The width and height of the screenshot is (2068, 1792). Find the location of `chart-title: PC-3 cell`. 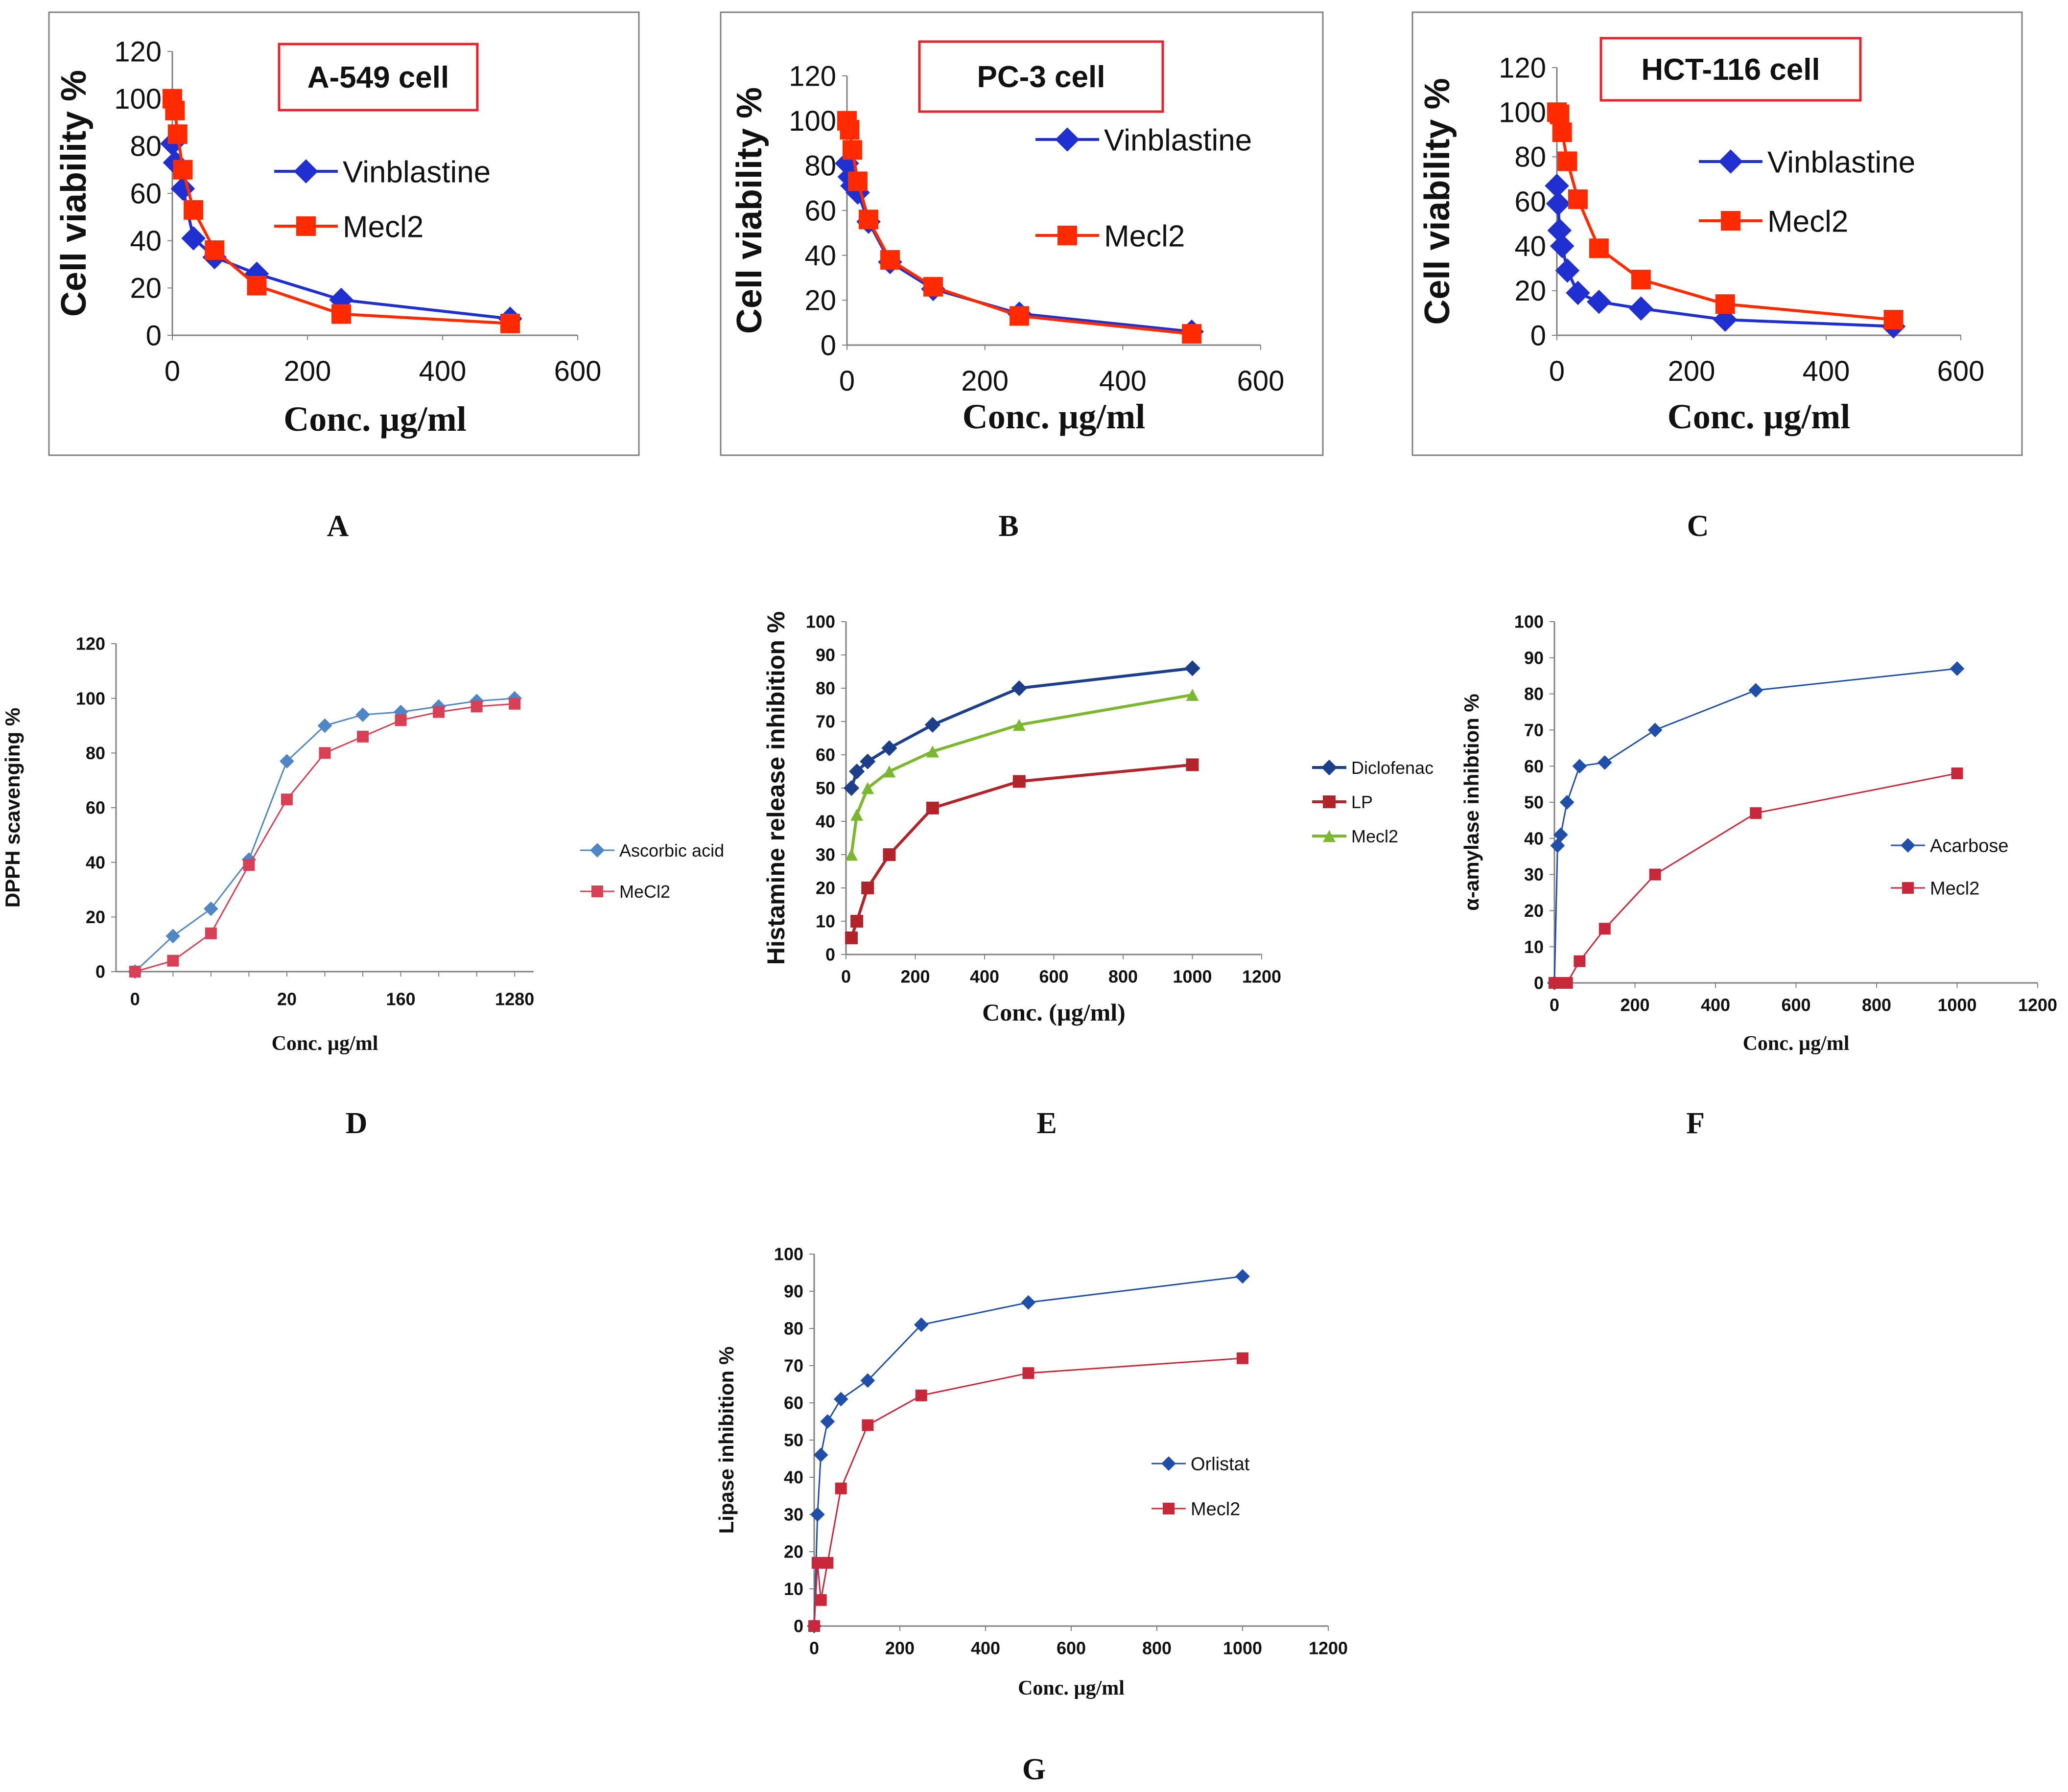

chart-title: PC-3 cell is located at coordinates (1041, 77).